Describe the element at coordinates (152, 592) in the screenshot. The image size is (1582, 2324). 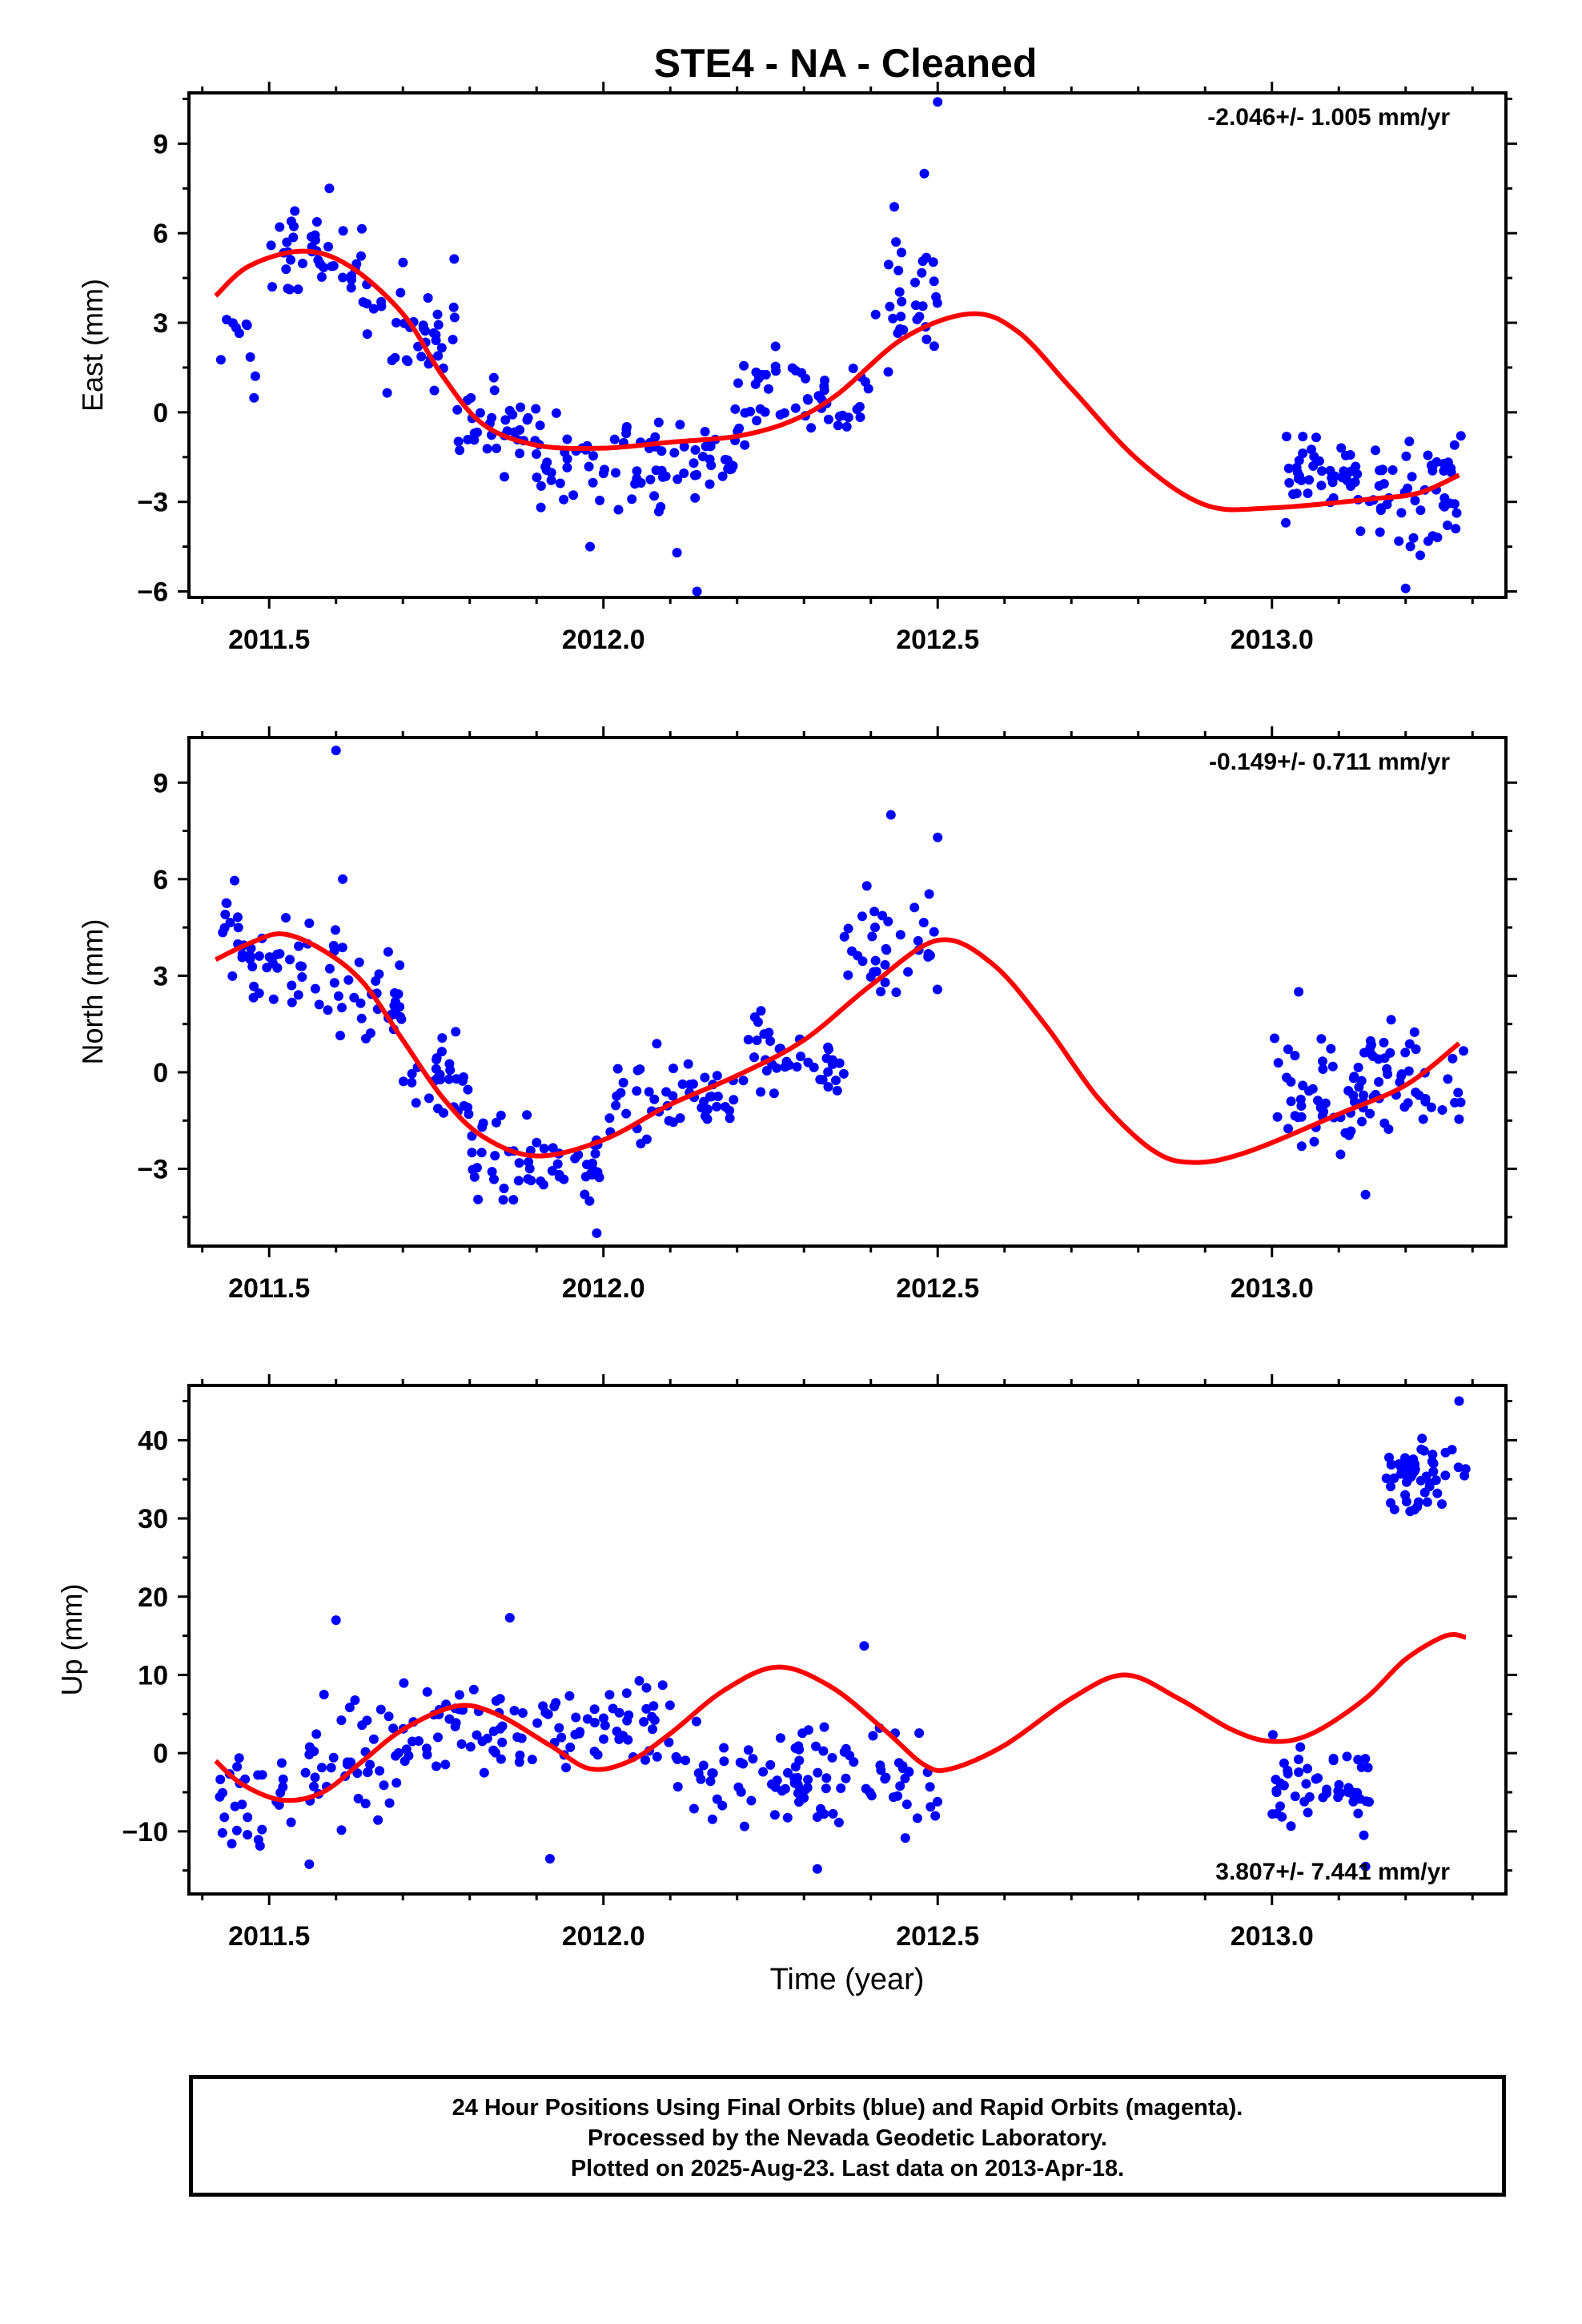
I see `y-tick-label: −6` at that location.